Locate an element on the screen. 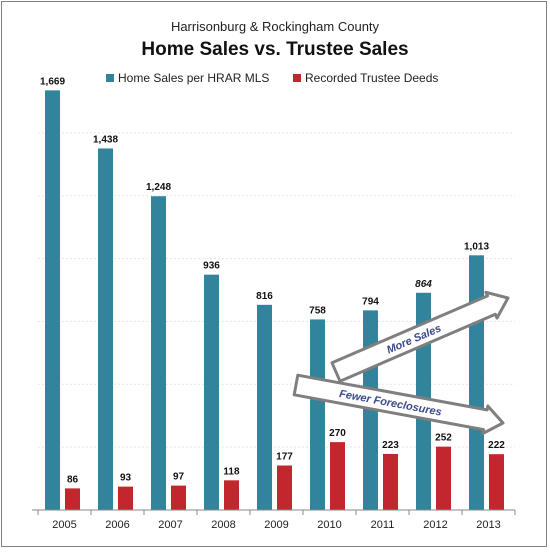 Image resolution: width=550 pixels, height=555 pixels. data-label-trustee-deeds: 252 is located at coordinates (443, 438).